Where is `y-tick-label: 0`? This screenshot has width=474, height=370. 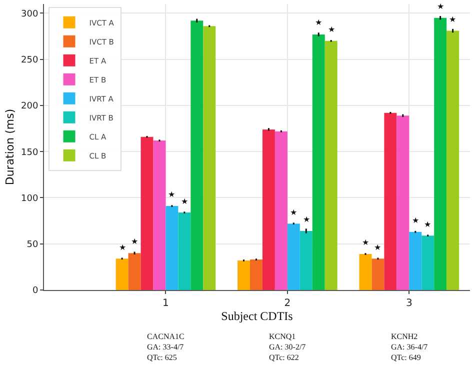
y-tick-label: 0 is located at coordinates (35, 291).